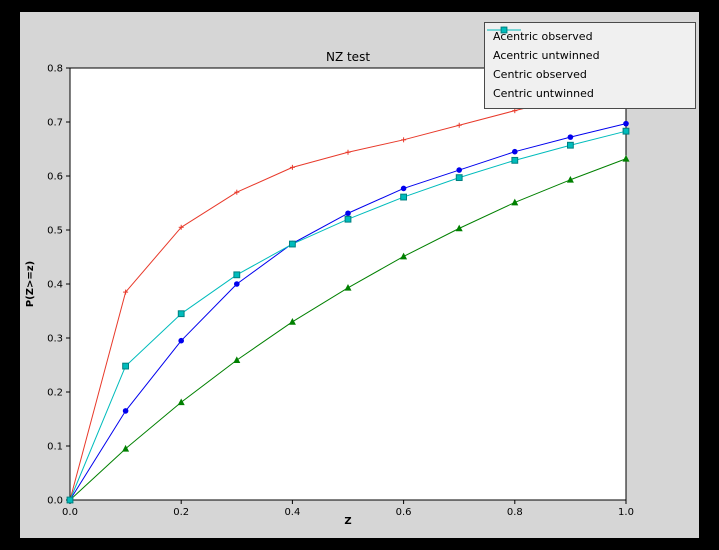  I want to click on y-tick-label: 0.7, so click(55, 123).